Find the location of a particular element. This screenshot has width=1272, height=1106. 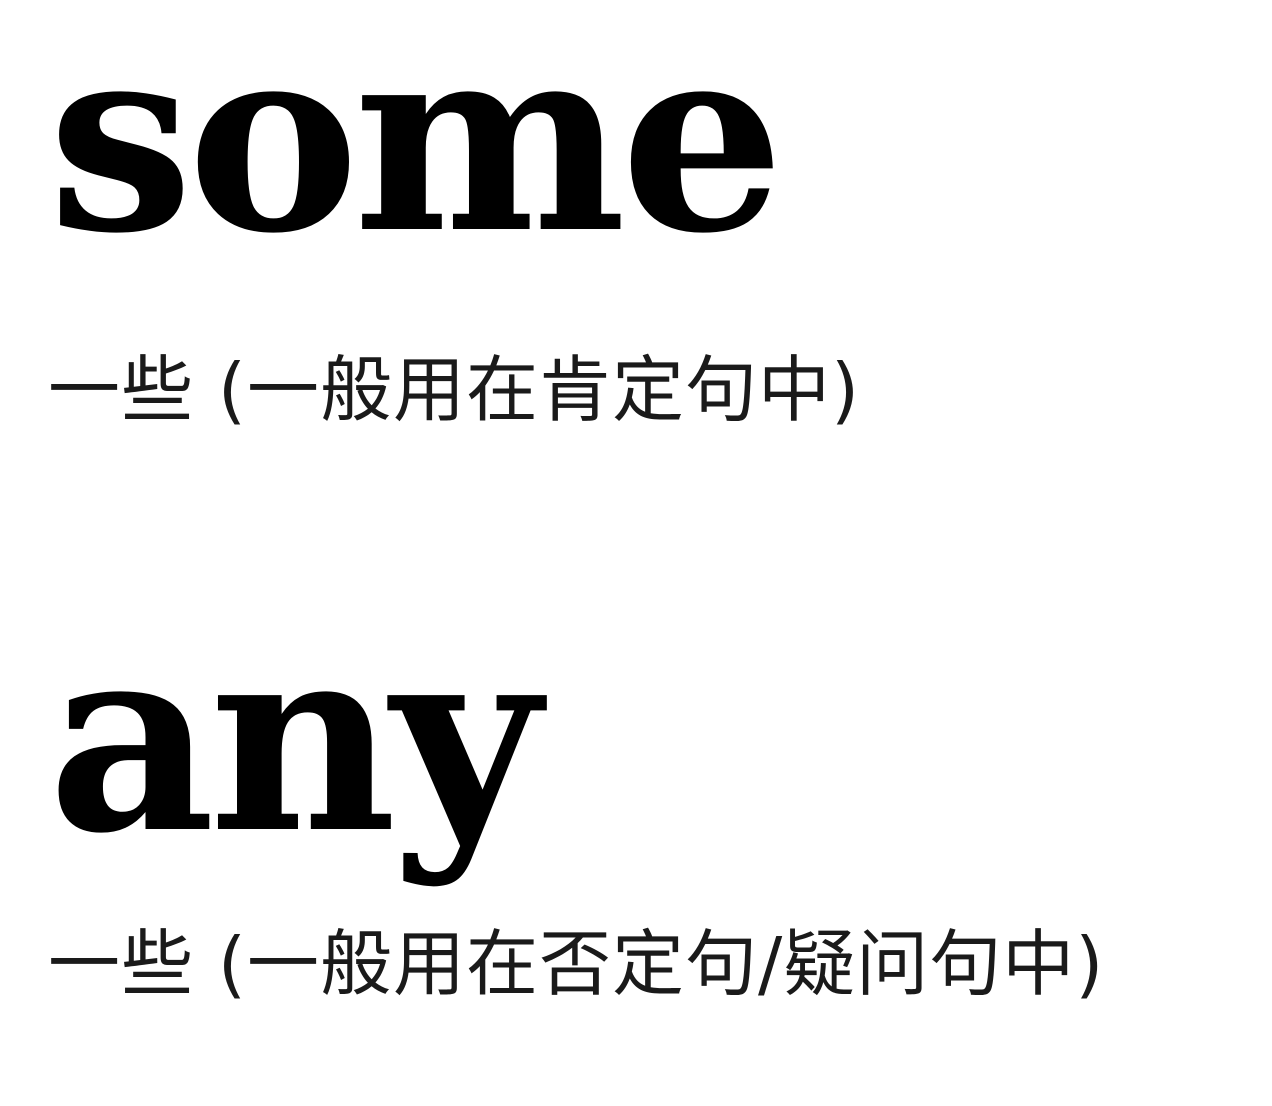

vocab-word: any is located at coordinates (294, 738).